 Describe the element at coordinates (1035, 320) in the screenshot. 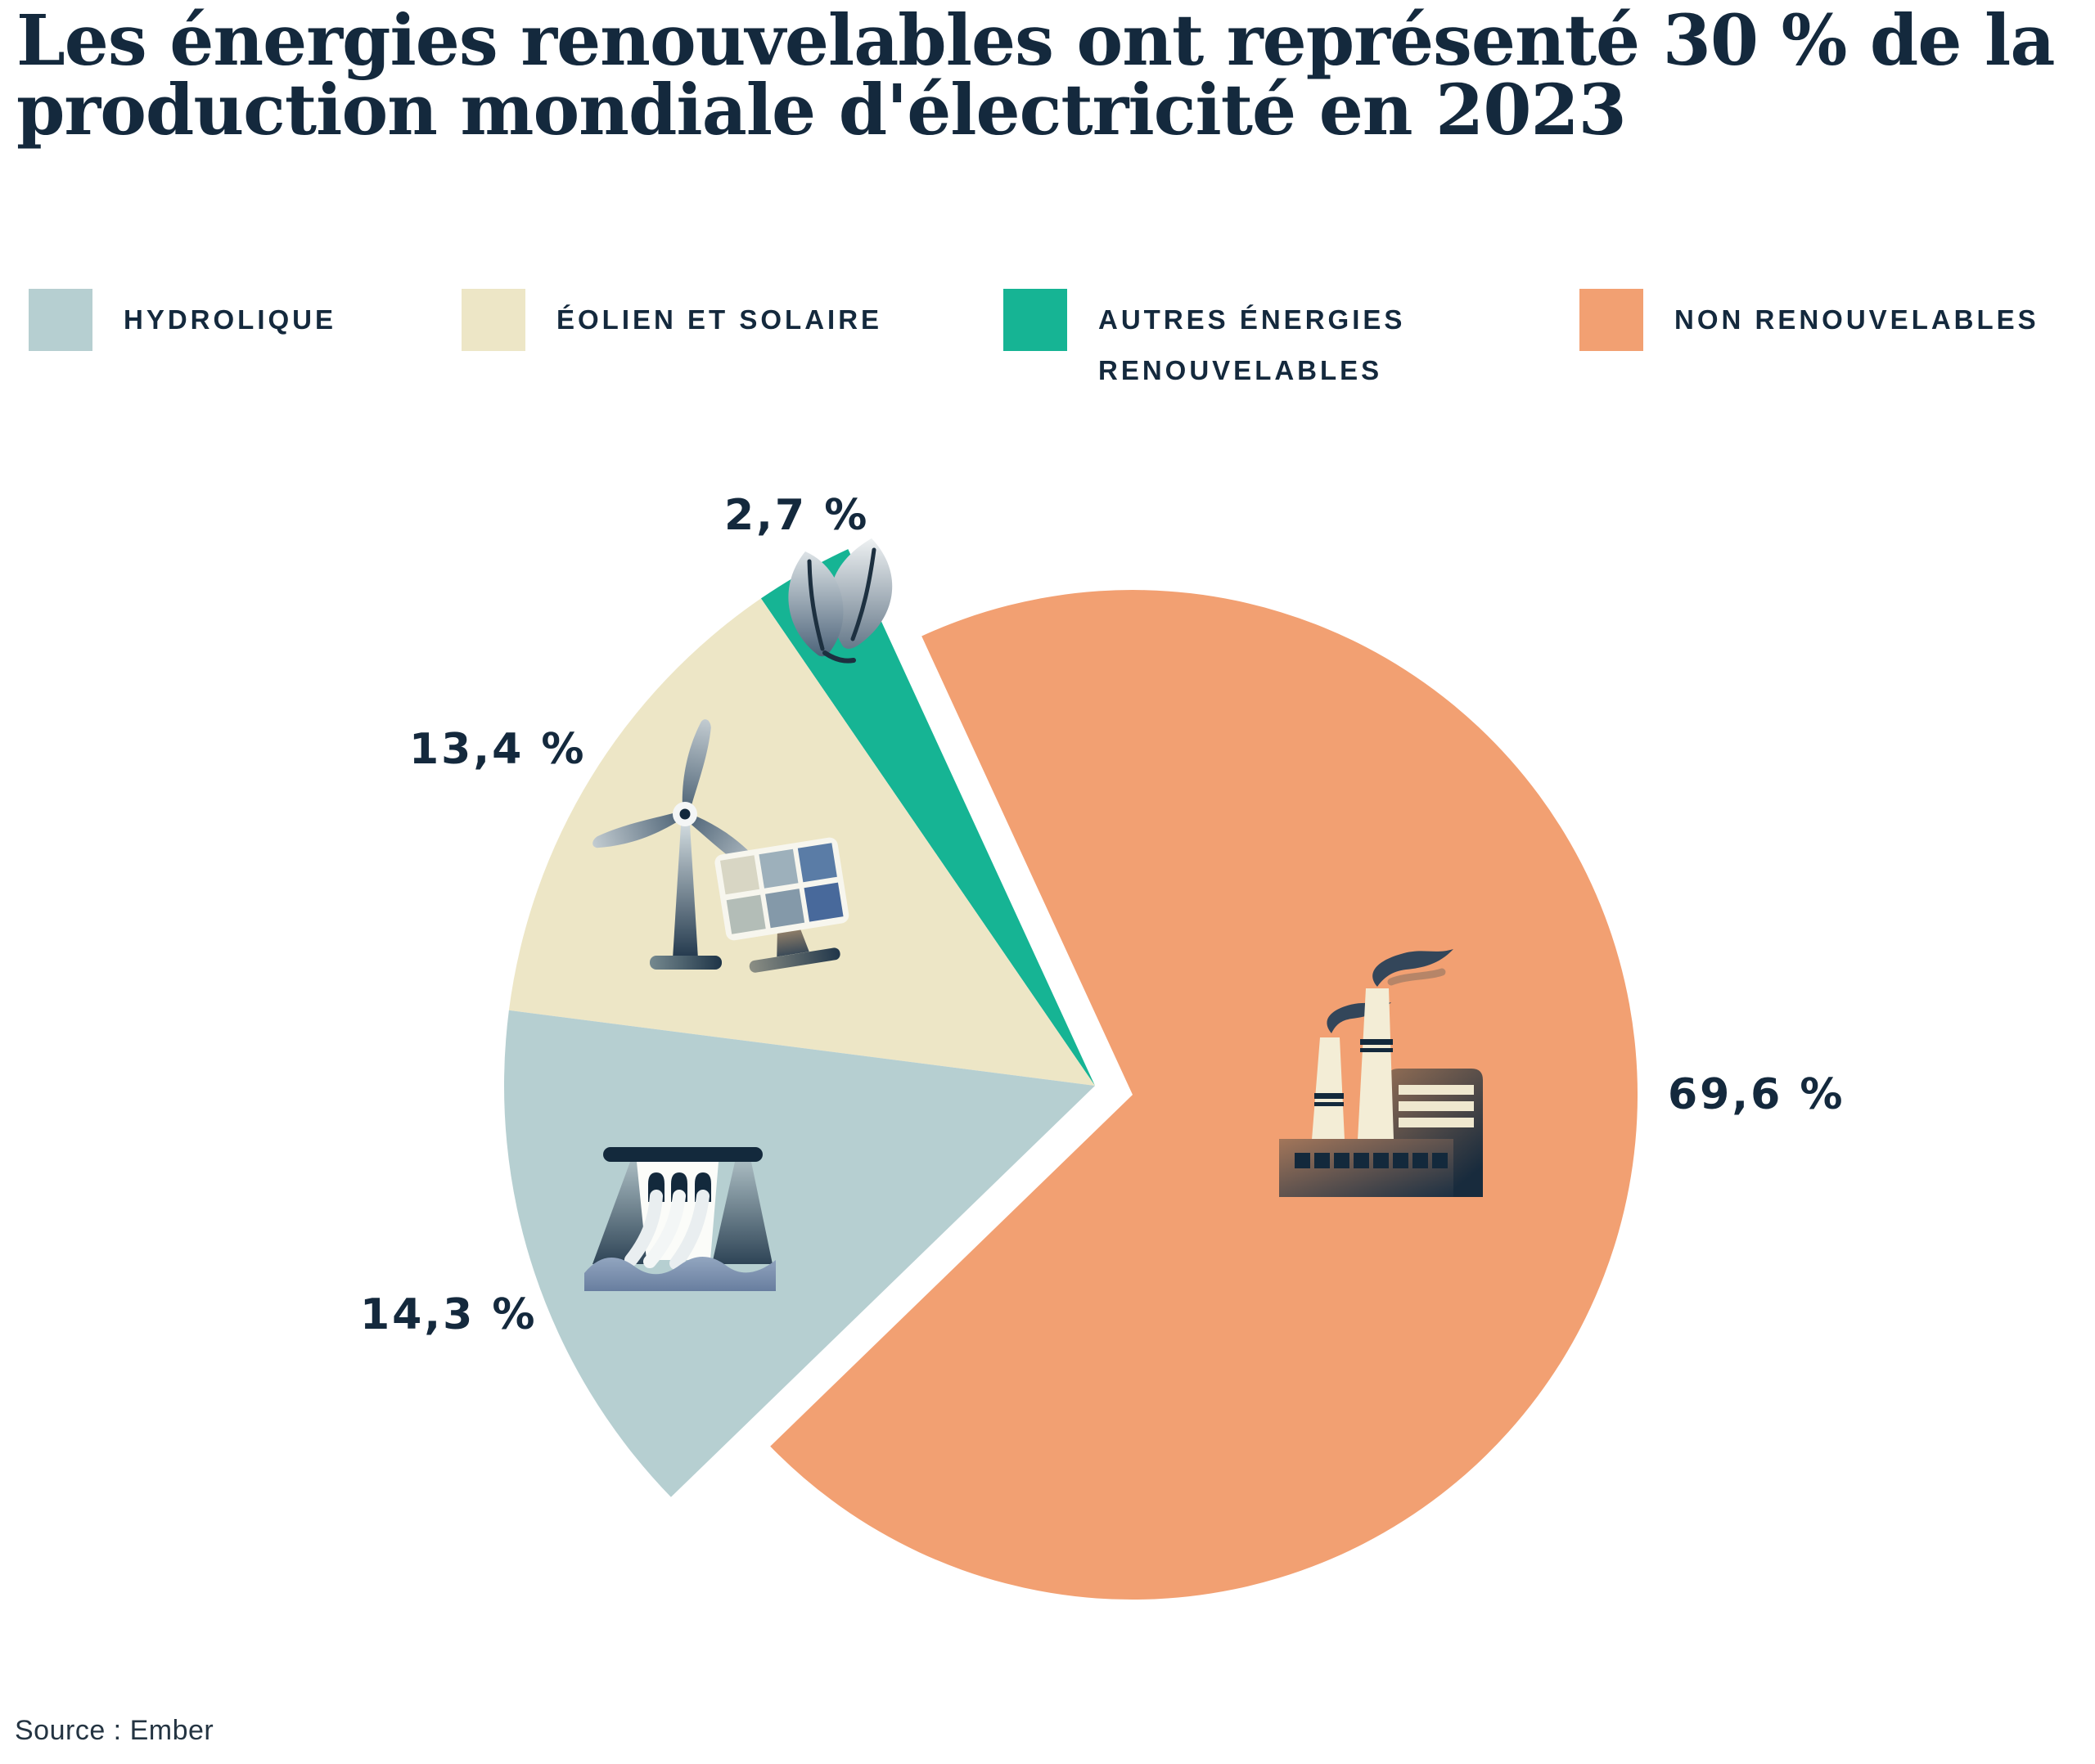

I see `legend-swatch-other-renewables` at that location.